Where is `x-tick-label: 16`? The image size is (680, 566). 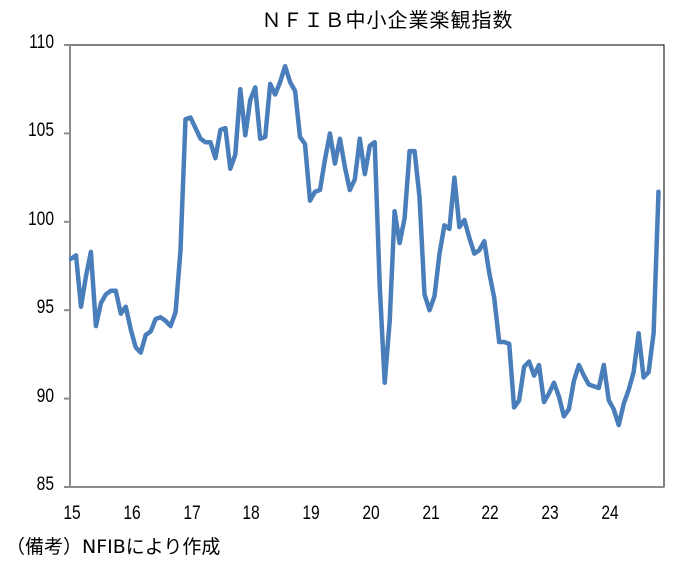
x-tick-label: 16 is located at coordinates (132, 513).